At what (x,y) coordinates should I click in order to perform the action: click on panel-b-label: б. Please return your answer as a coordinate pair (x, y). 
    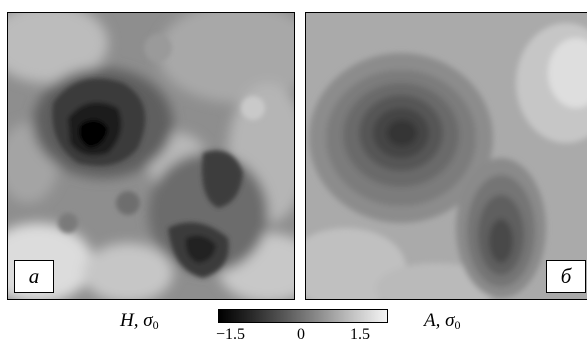
    Looking at the image, I should click on (566, 276).